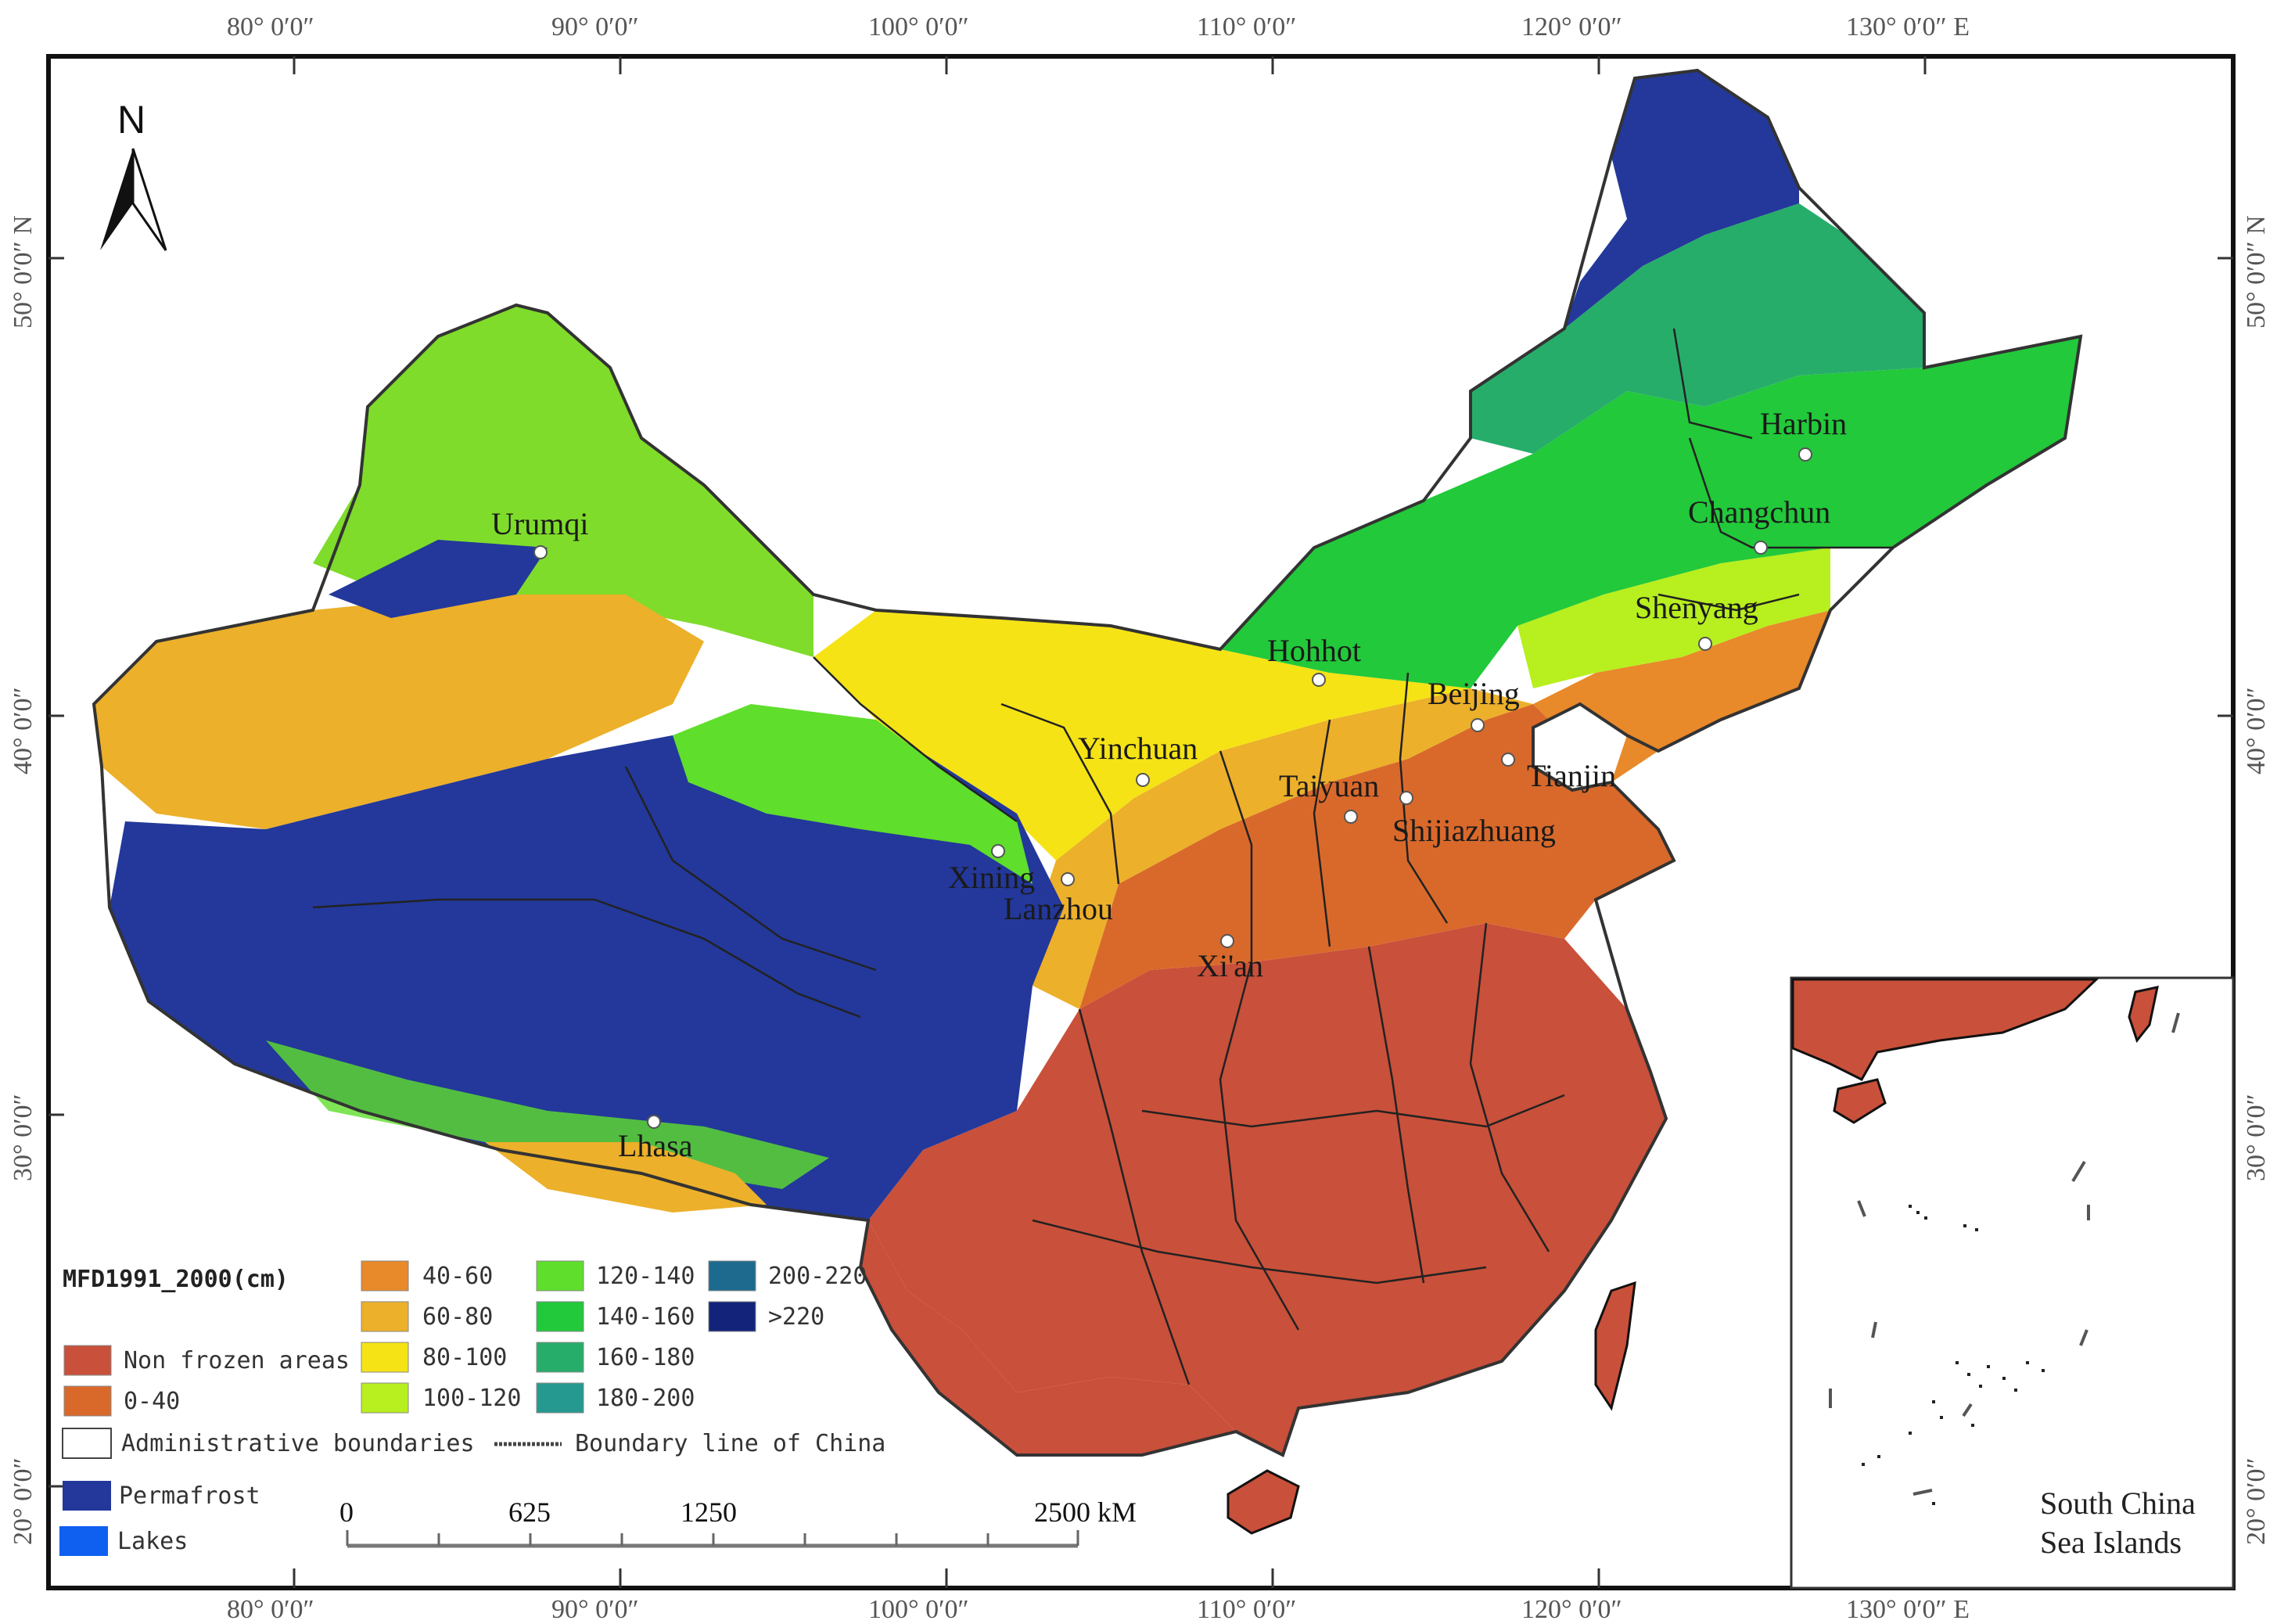 This screenshot has width=2277, height=1624. I want to click on legend-item-140-160: 140-160, so click(615, 1316).